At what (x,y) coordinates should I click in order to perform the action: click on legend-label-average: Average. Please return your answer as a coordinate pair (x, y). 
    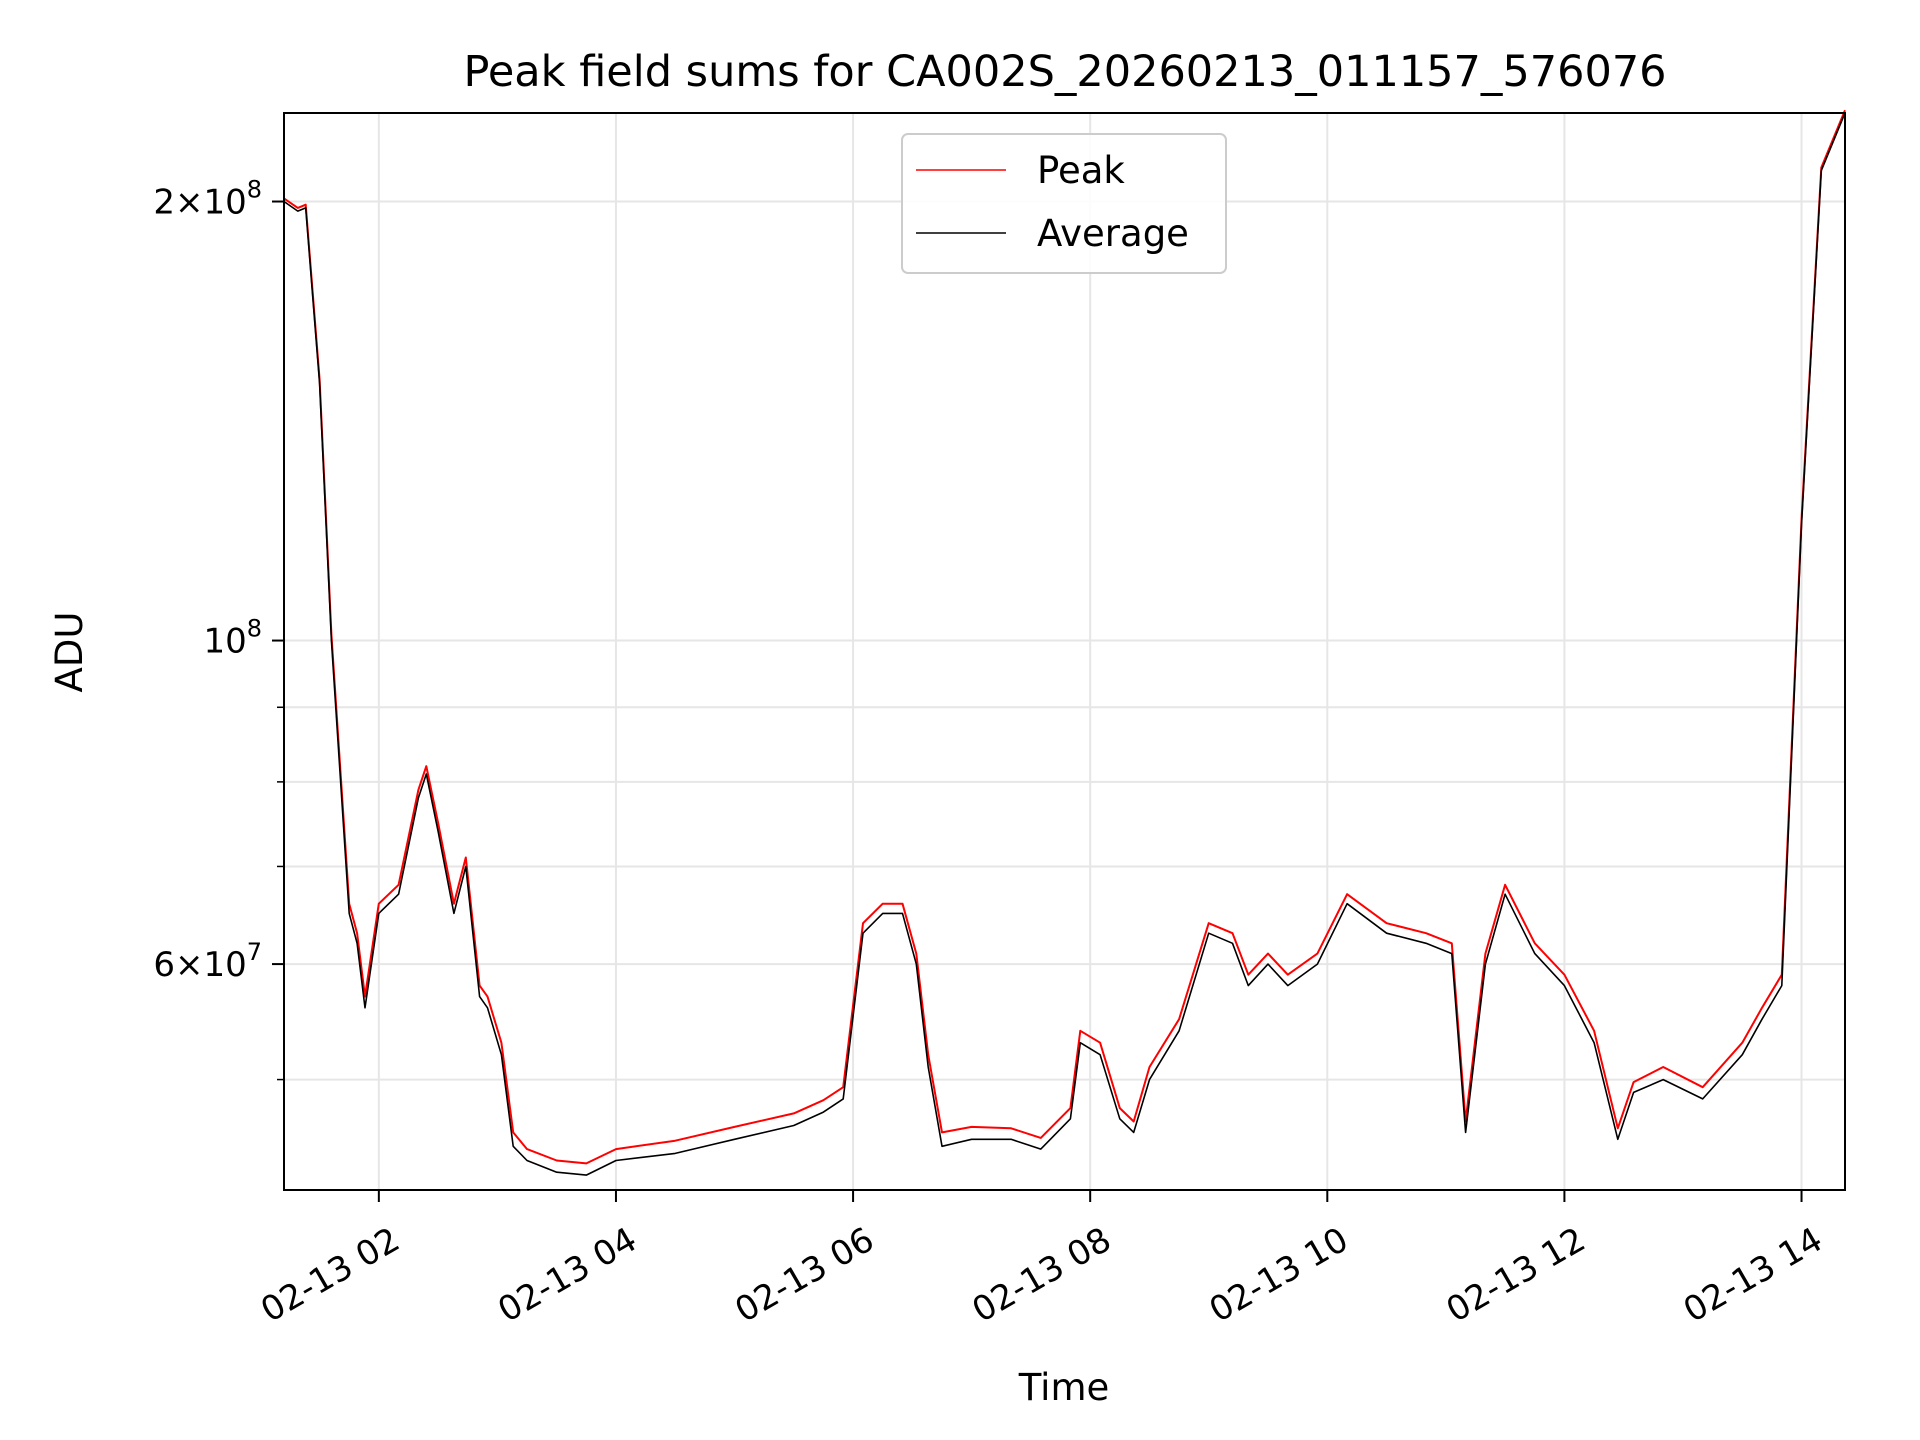
    Looking at the image, I should click on (1113, 233).